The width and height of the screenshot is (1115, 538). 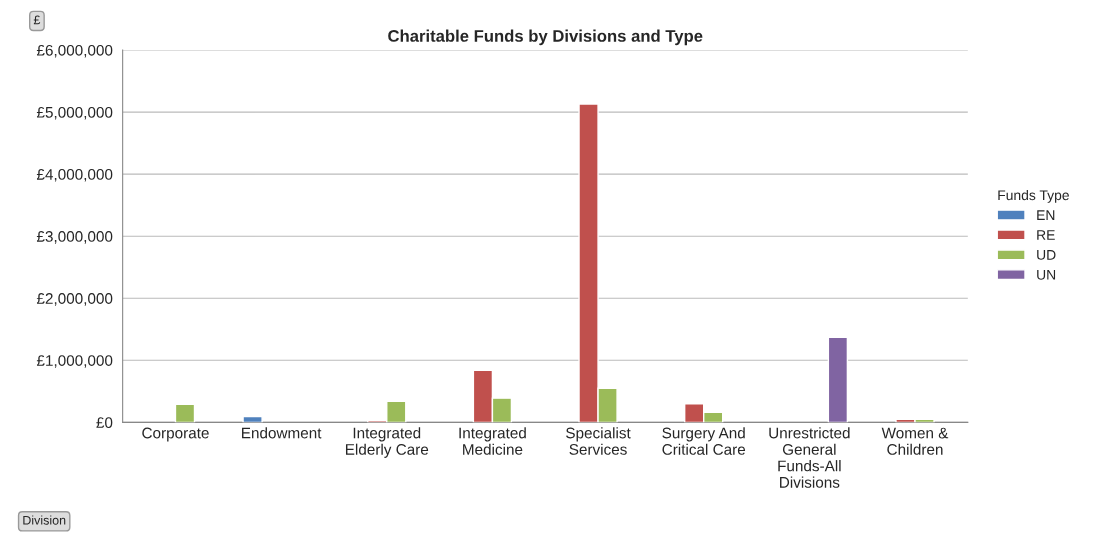 What do you see at coordinates (545, 37) in the screenshot?
I see `chart-title: Charitable Funds by Divisions and Type` at bounding box center [545, 37].